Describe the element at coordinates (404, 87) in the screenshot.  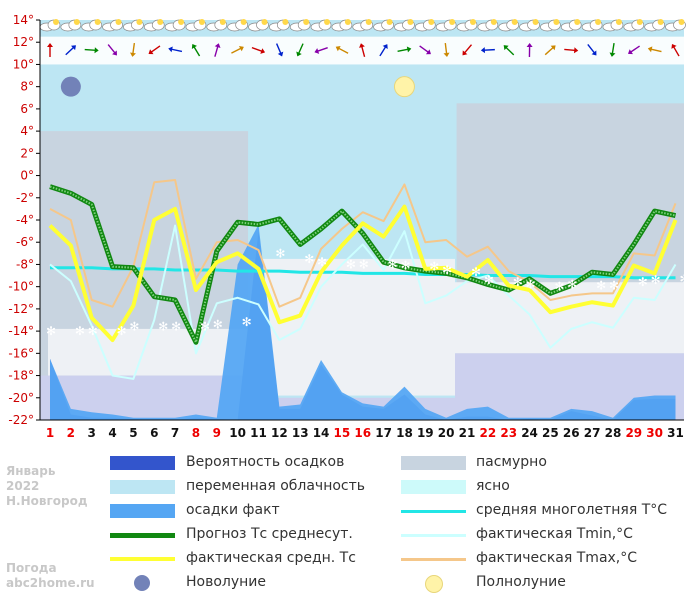
I see `full-moon-icon` at that location.